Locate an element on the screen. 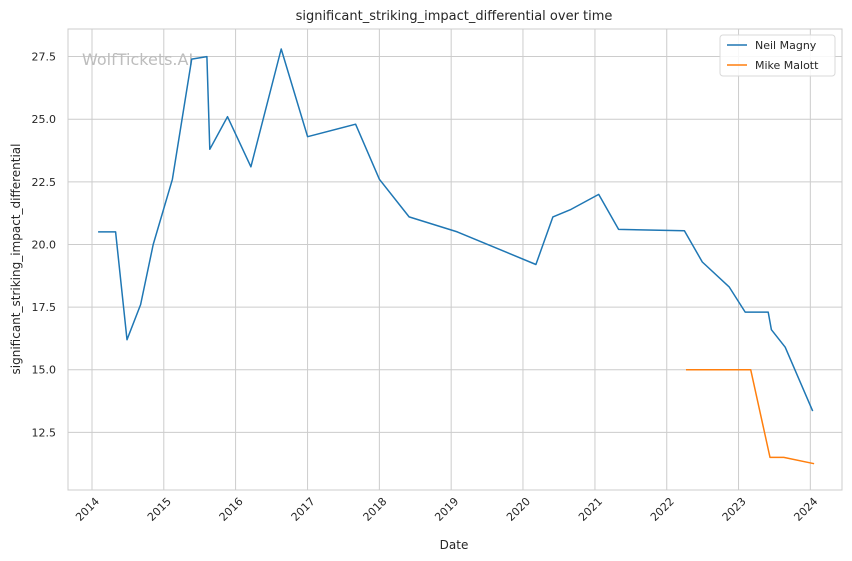  legend: Neil Magny Mike Malott is located at coordinates (777, 55).